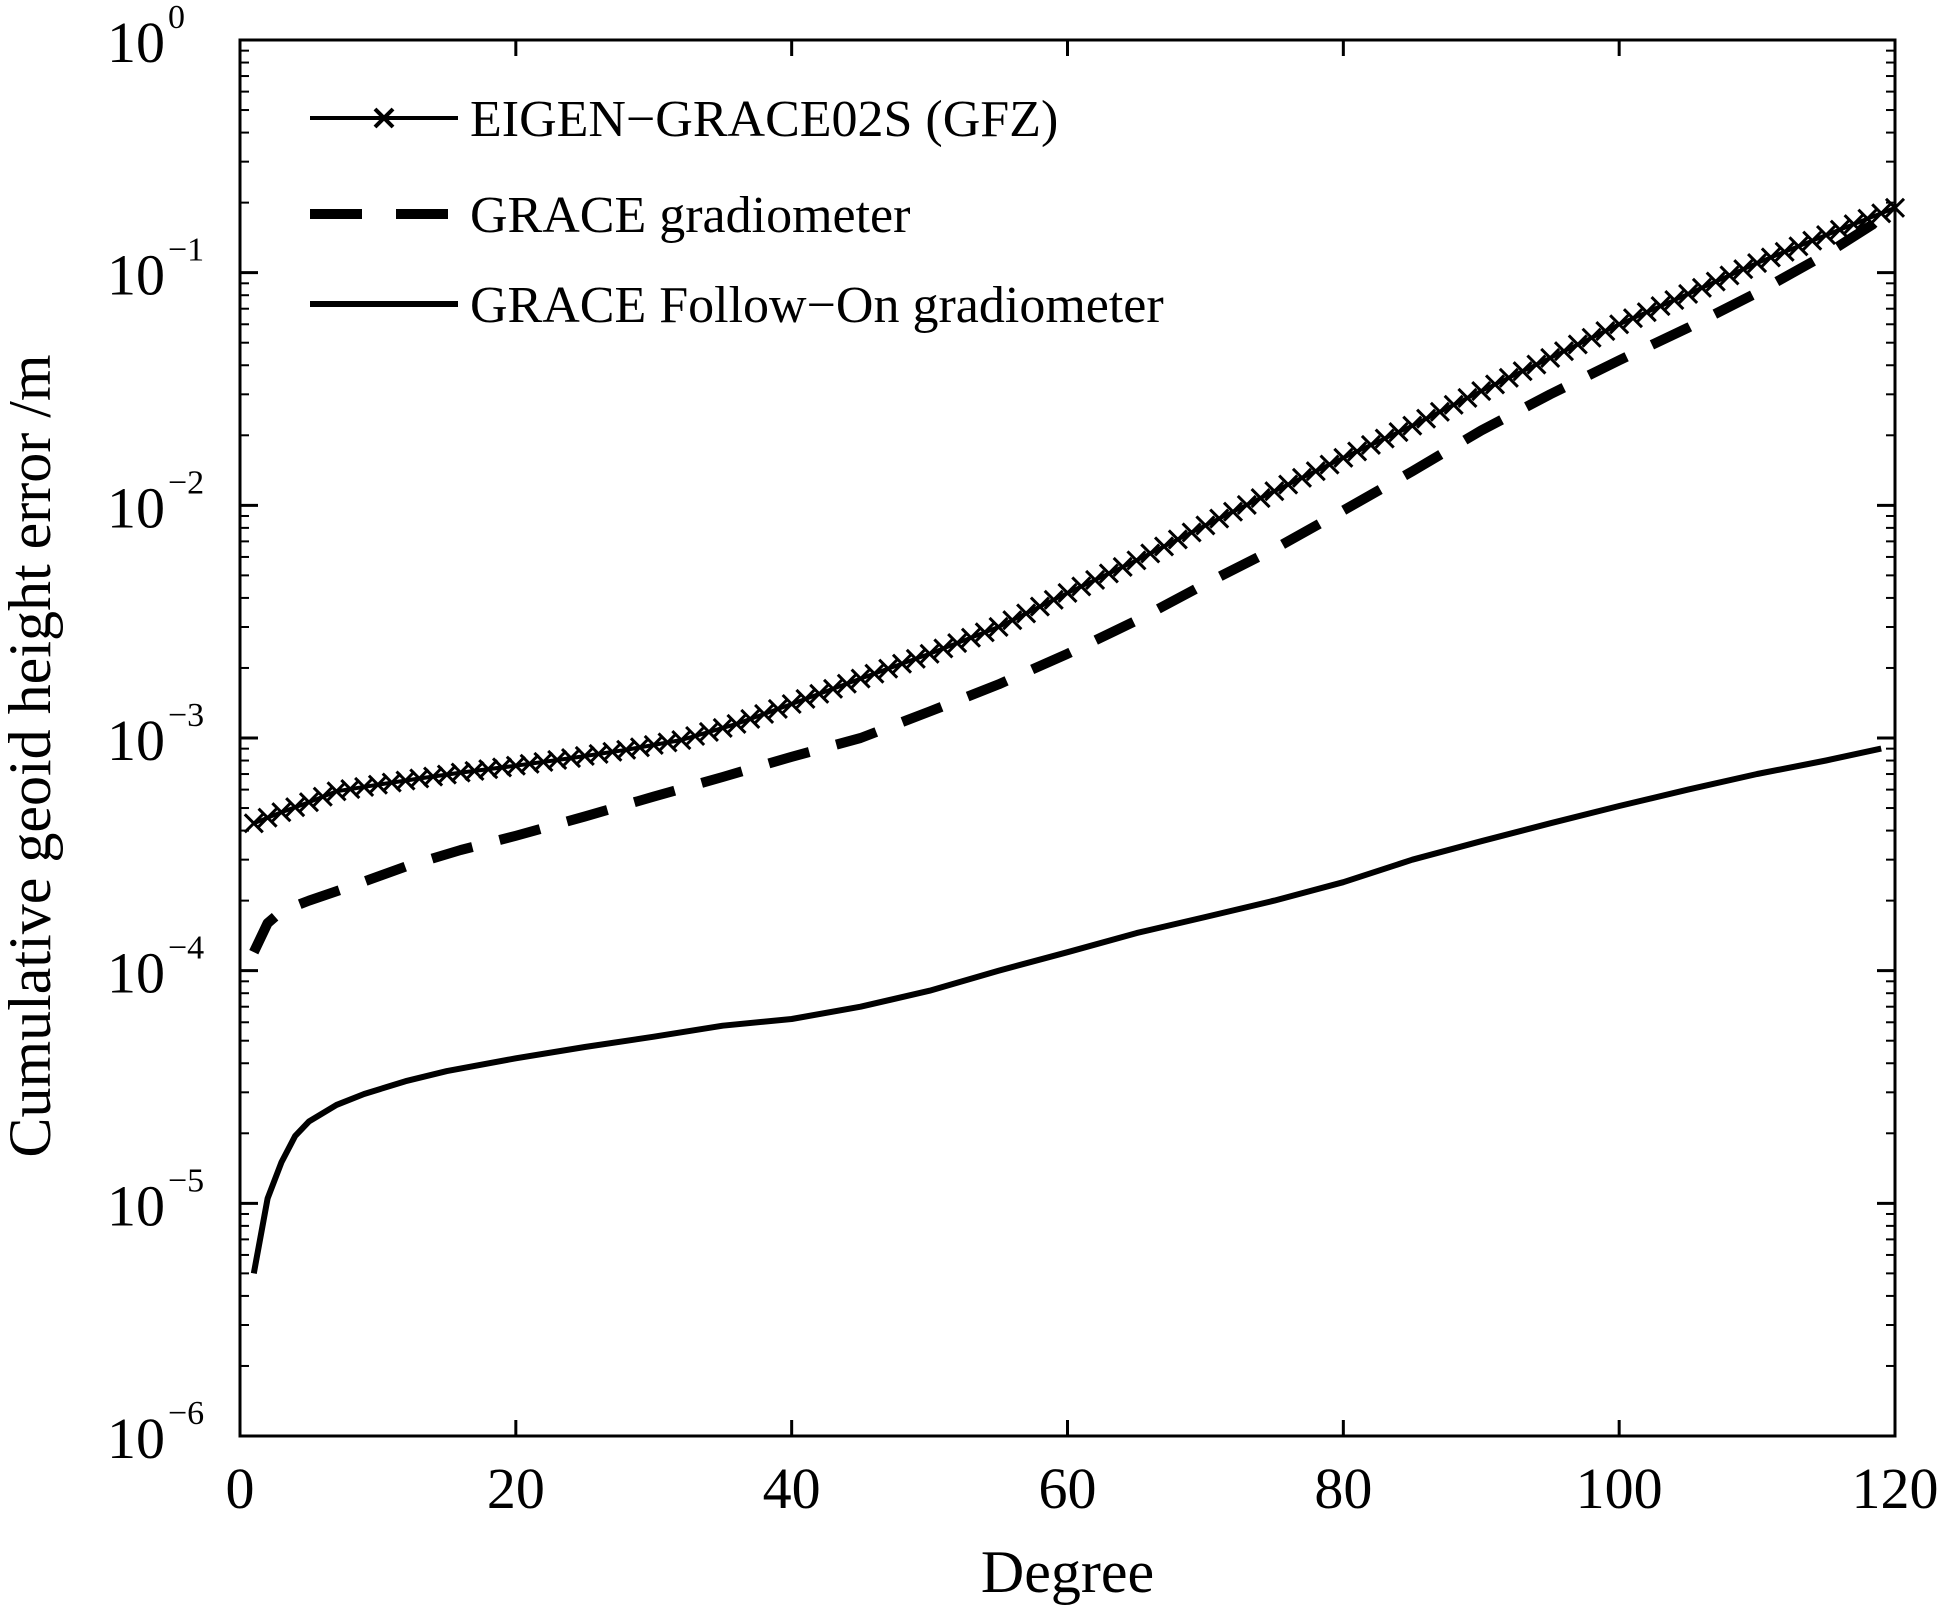 Image resolution: width=1937 pixels, height=1607 pixels. Describe the element at coordinates (817, 305) in the screenshot. I see `legend-label: GRACE Follow−On gradiometer` at that location.